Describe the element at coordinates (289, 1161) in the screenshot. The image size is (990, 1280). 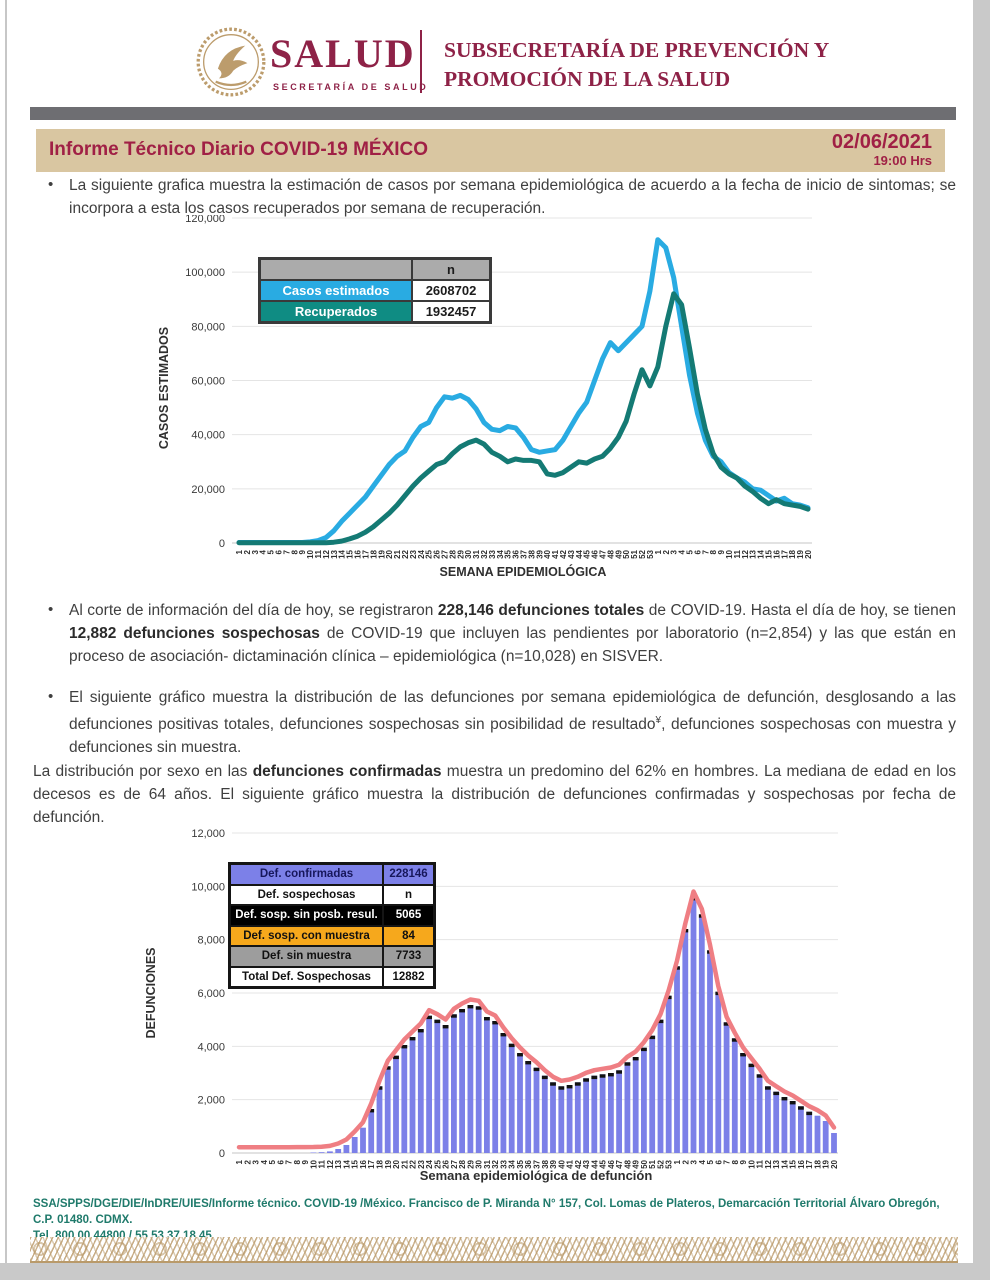
I see `x-tick-label: 7` at that location.